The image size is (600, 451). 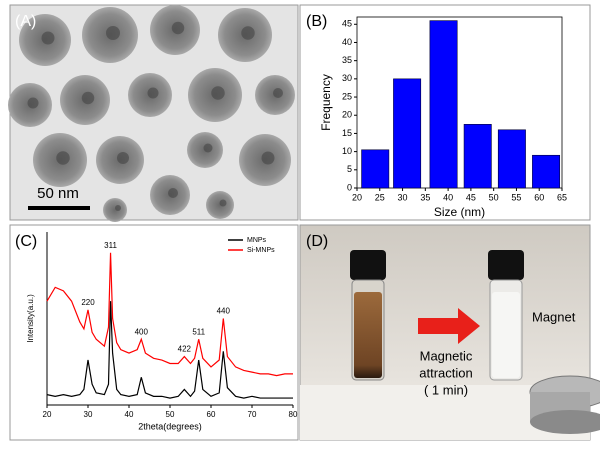 What do you see at coordinates (293, 414) in the screenshot?
I see `x-tick-label: 80` at bounding box center [293, 414].